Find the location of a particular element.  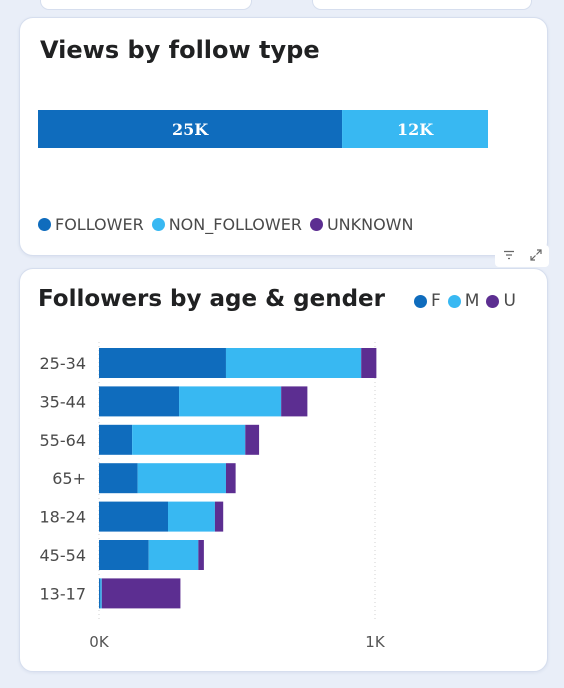

legend-label: U is located at coordinates (509, 301).